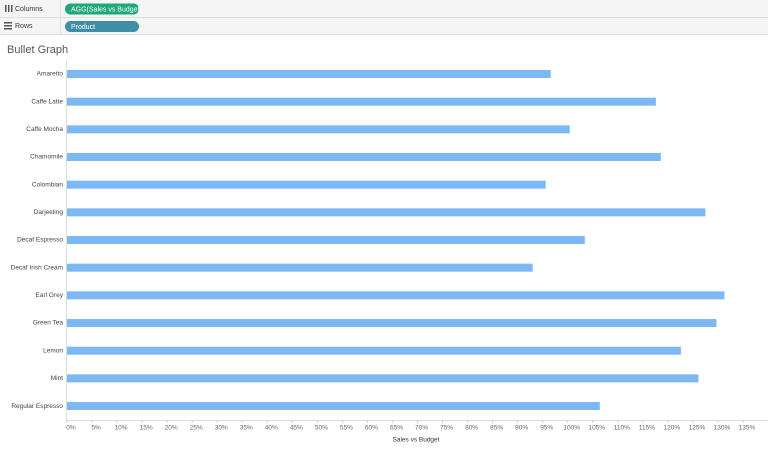 The height and width of the screenshot is (456, 768). What do you see at coordinates (722, 428) in the screenshot?
I see `x-tick-label: 130%` at bounding box center [722, 428].